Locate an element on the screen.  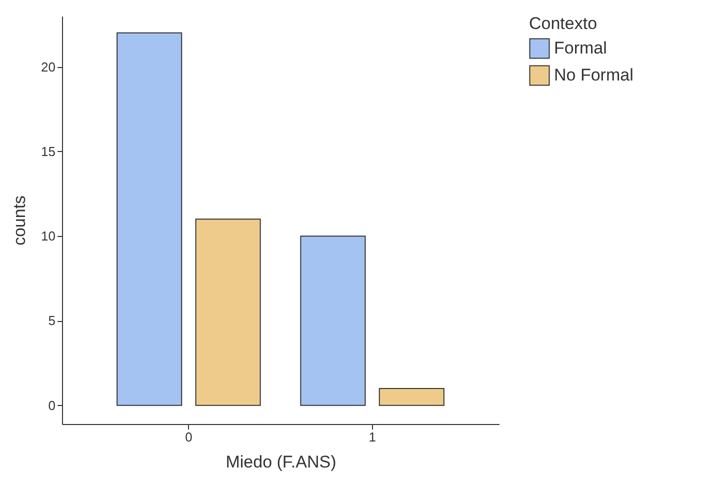
y-tick-label: 20 is located at coordinates (48, 66).